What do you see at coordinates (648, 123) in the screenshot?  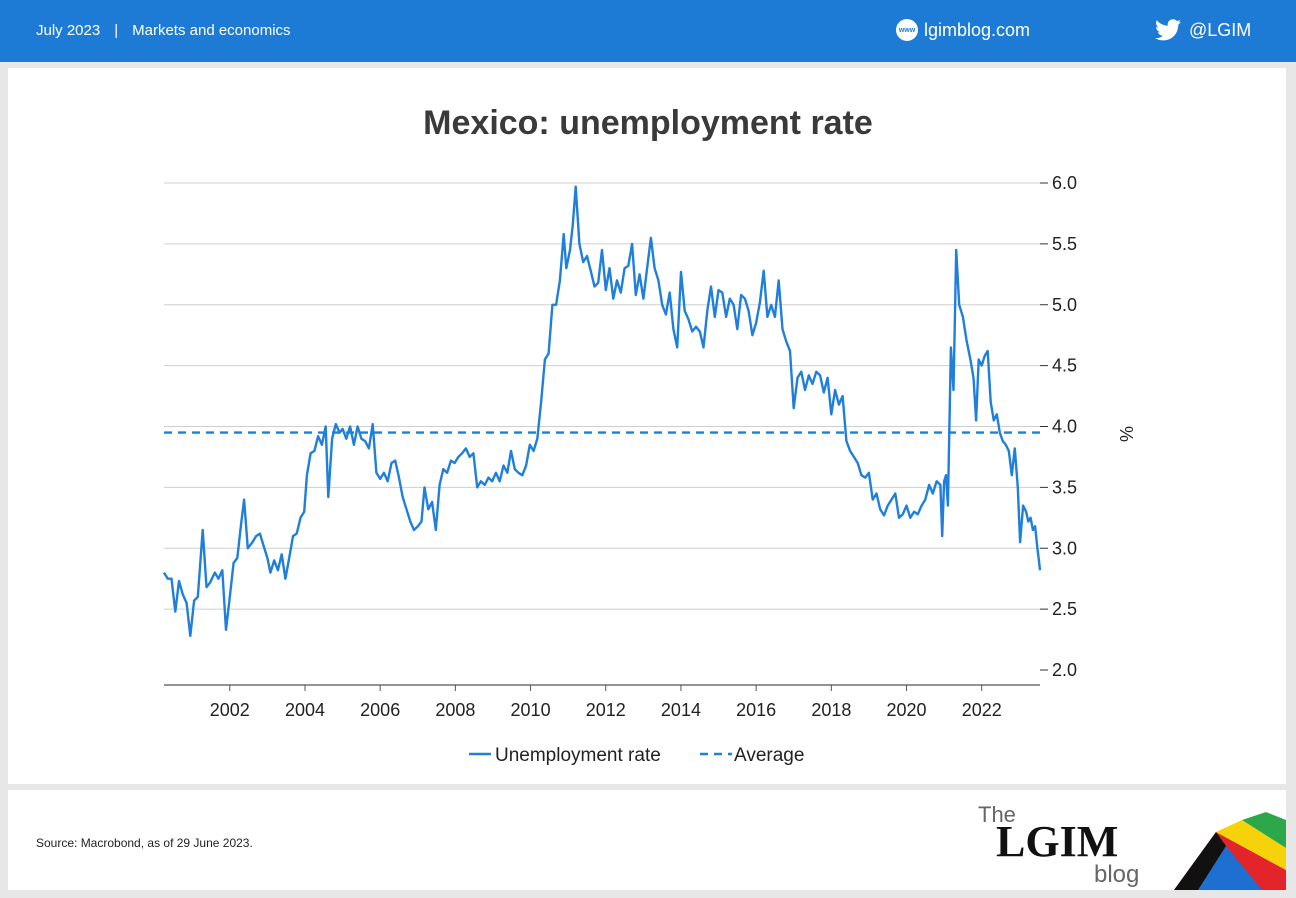 I see `chart-title: Mexico: unemployment rate` at bounding box center [648, 123].